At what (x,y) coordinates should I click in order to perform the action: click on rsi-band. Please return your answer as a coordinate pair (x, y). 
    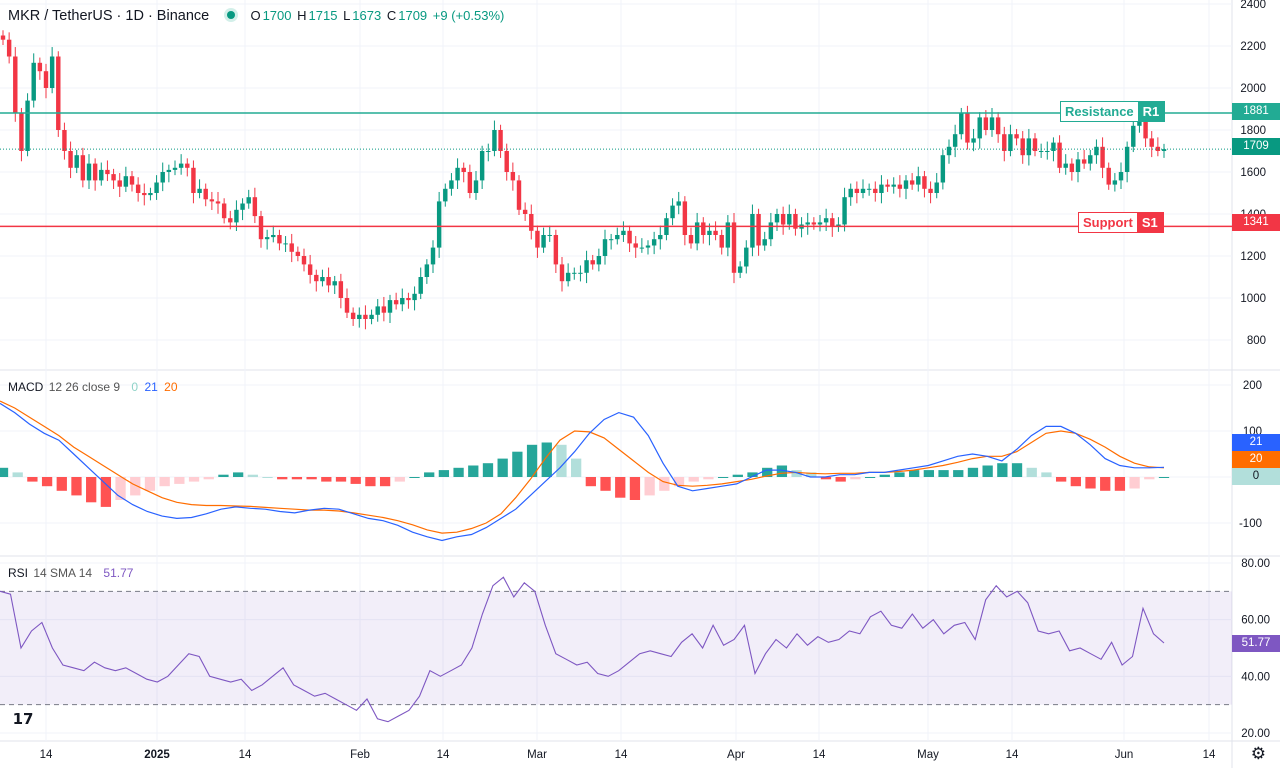
    Looking at the image, I should click on (616, 648).